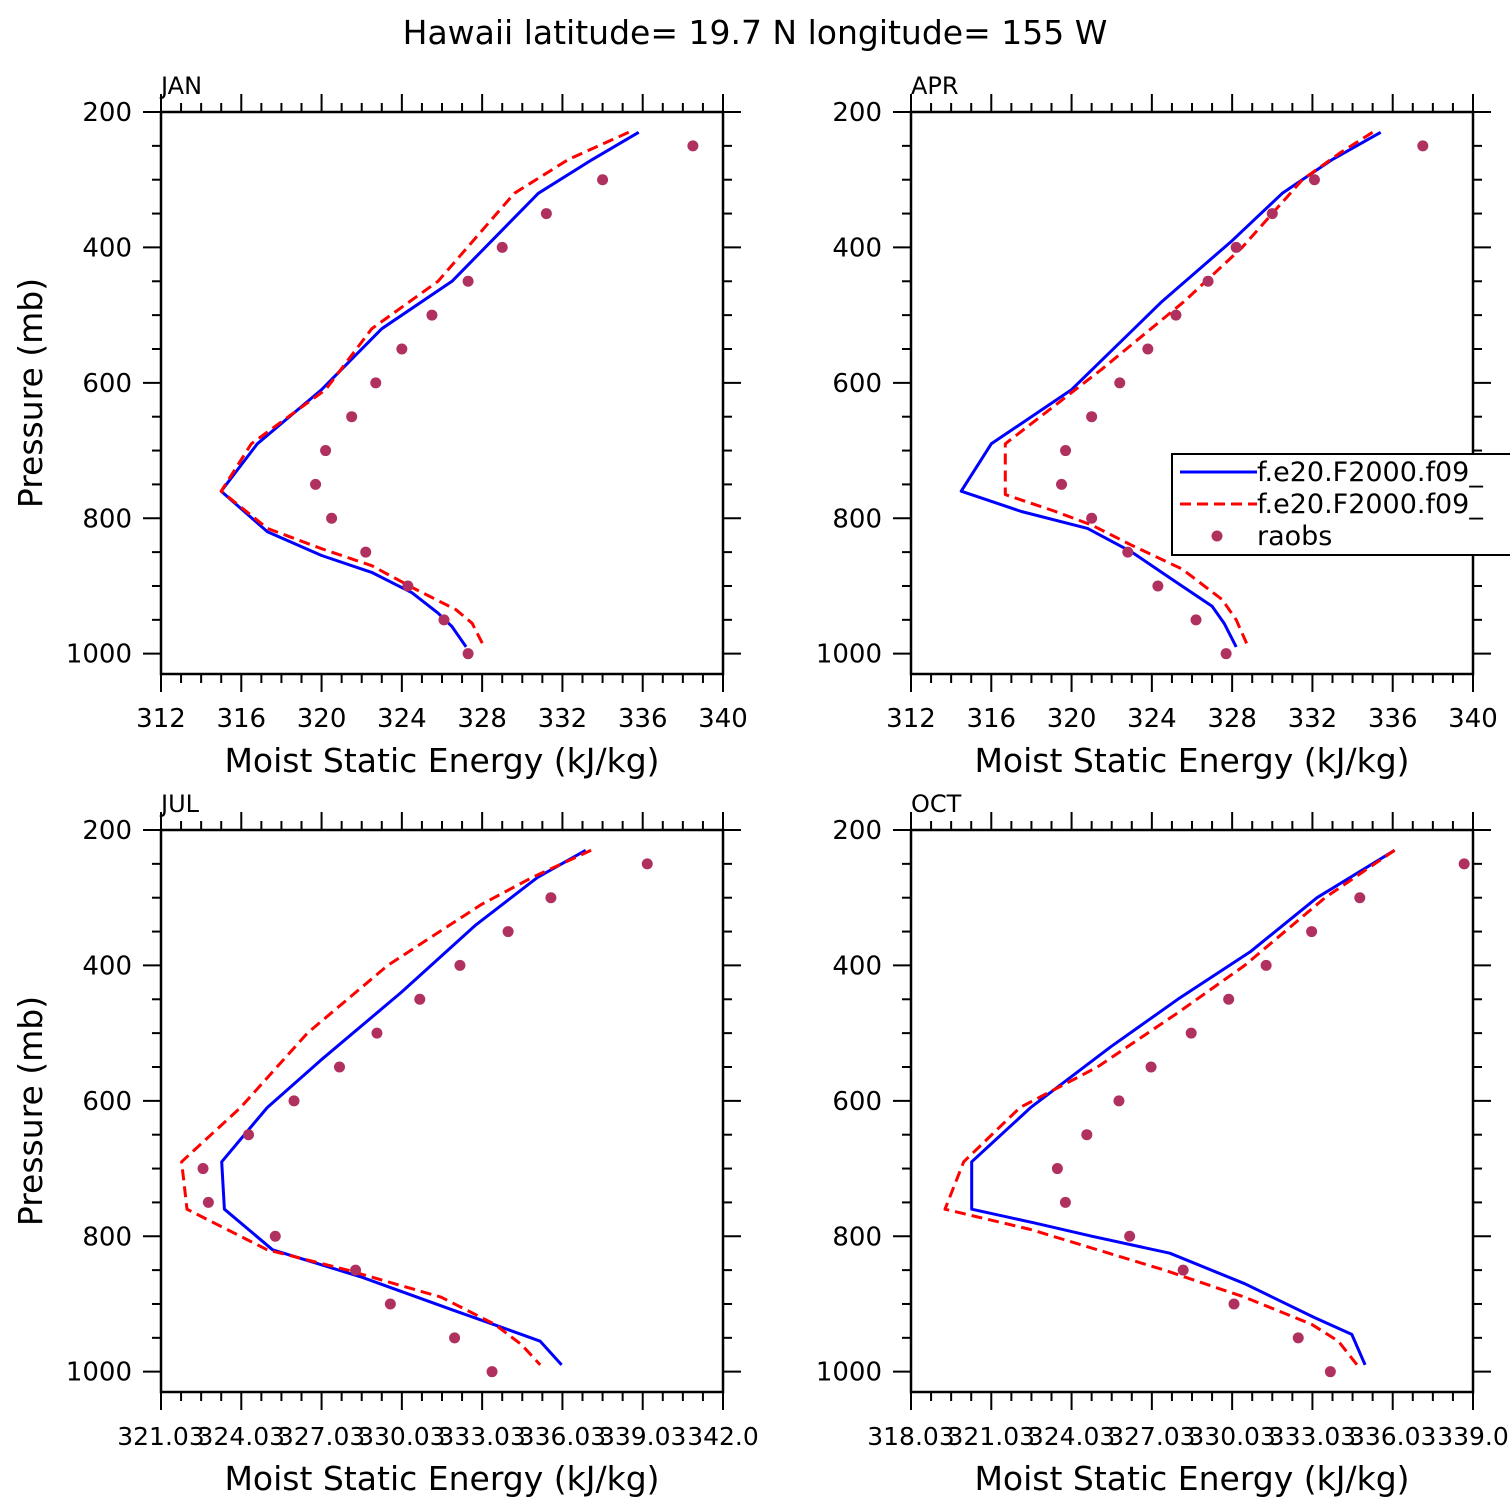 The height and width of the screenshot is (1510, 1510). I want to click on panel-title: APR, so click(935, 86).